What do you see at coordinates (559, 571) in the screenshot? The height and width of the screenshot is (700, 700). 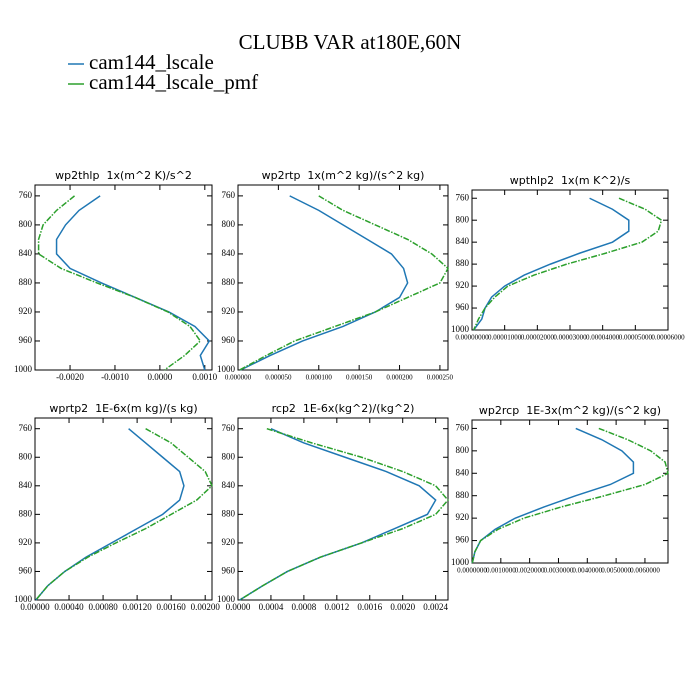 I see `x-tick-label: 0.0030000` at bounding box center [559, 571].